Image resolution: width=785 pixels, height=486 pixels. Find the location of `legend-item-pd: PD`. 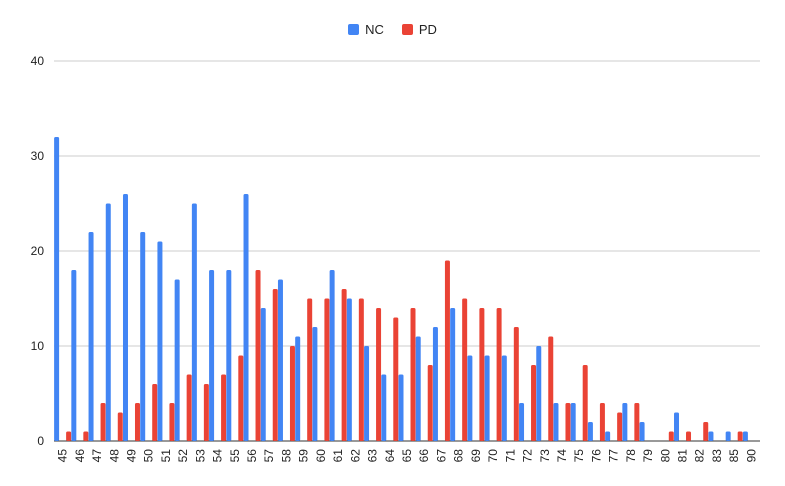

legend-item-pd: PD is located at coordinates (419, 29).